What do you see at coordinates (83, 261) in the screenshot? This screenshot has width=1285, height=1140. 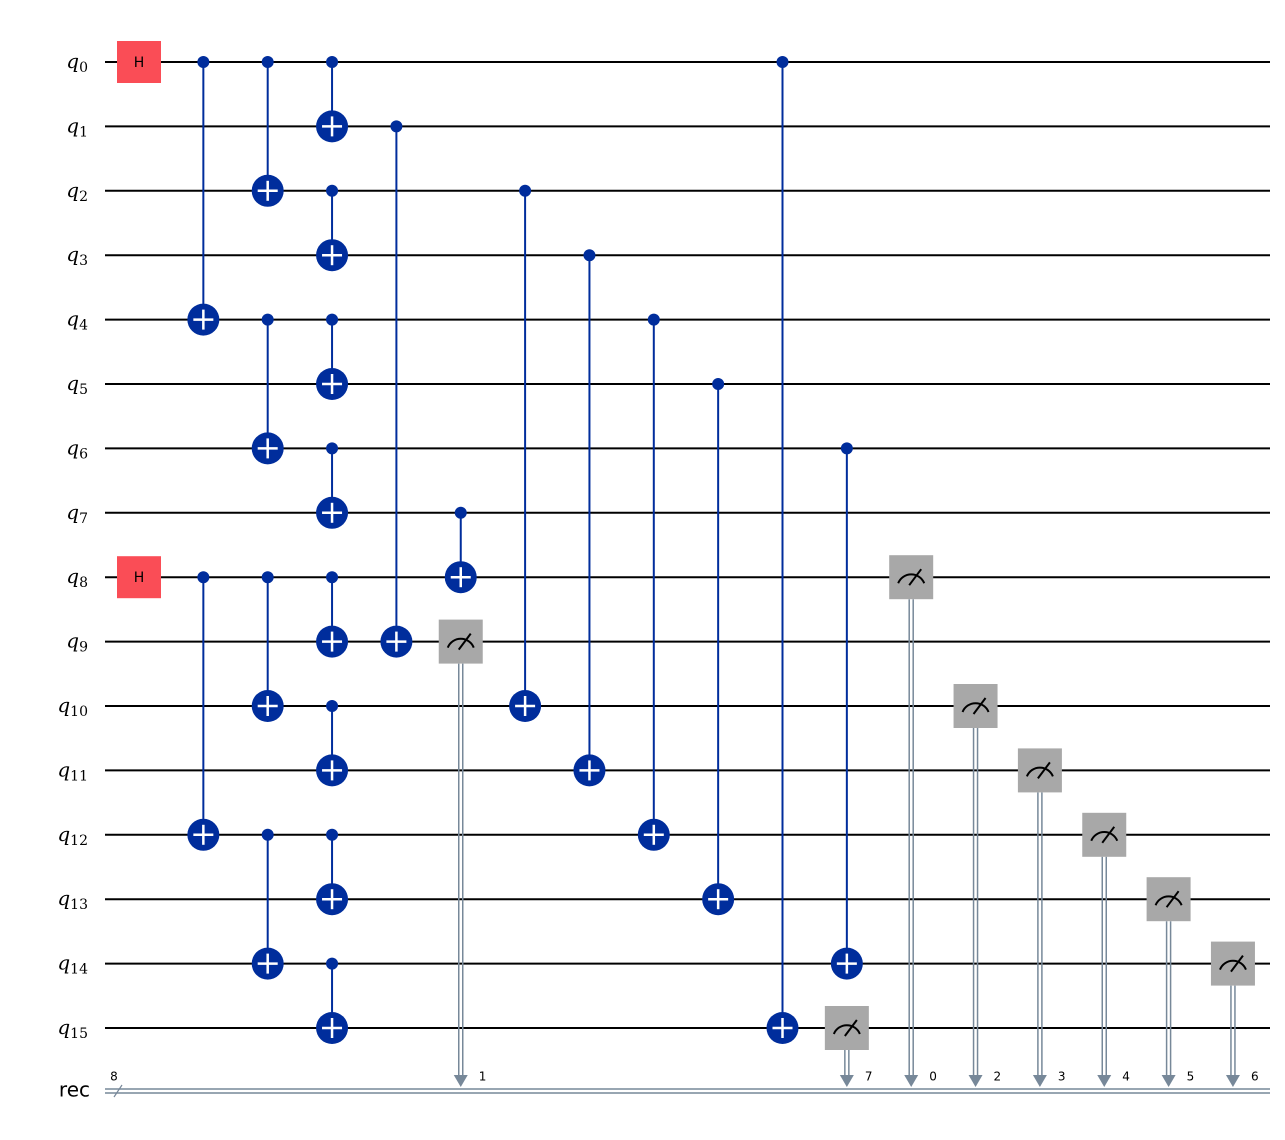 I see `qubit-index: 3` at bounding box center [83, 261].